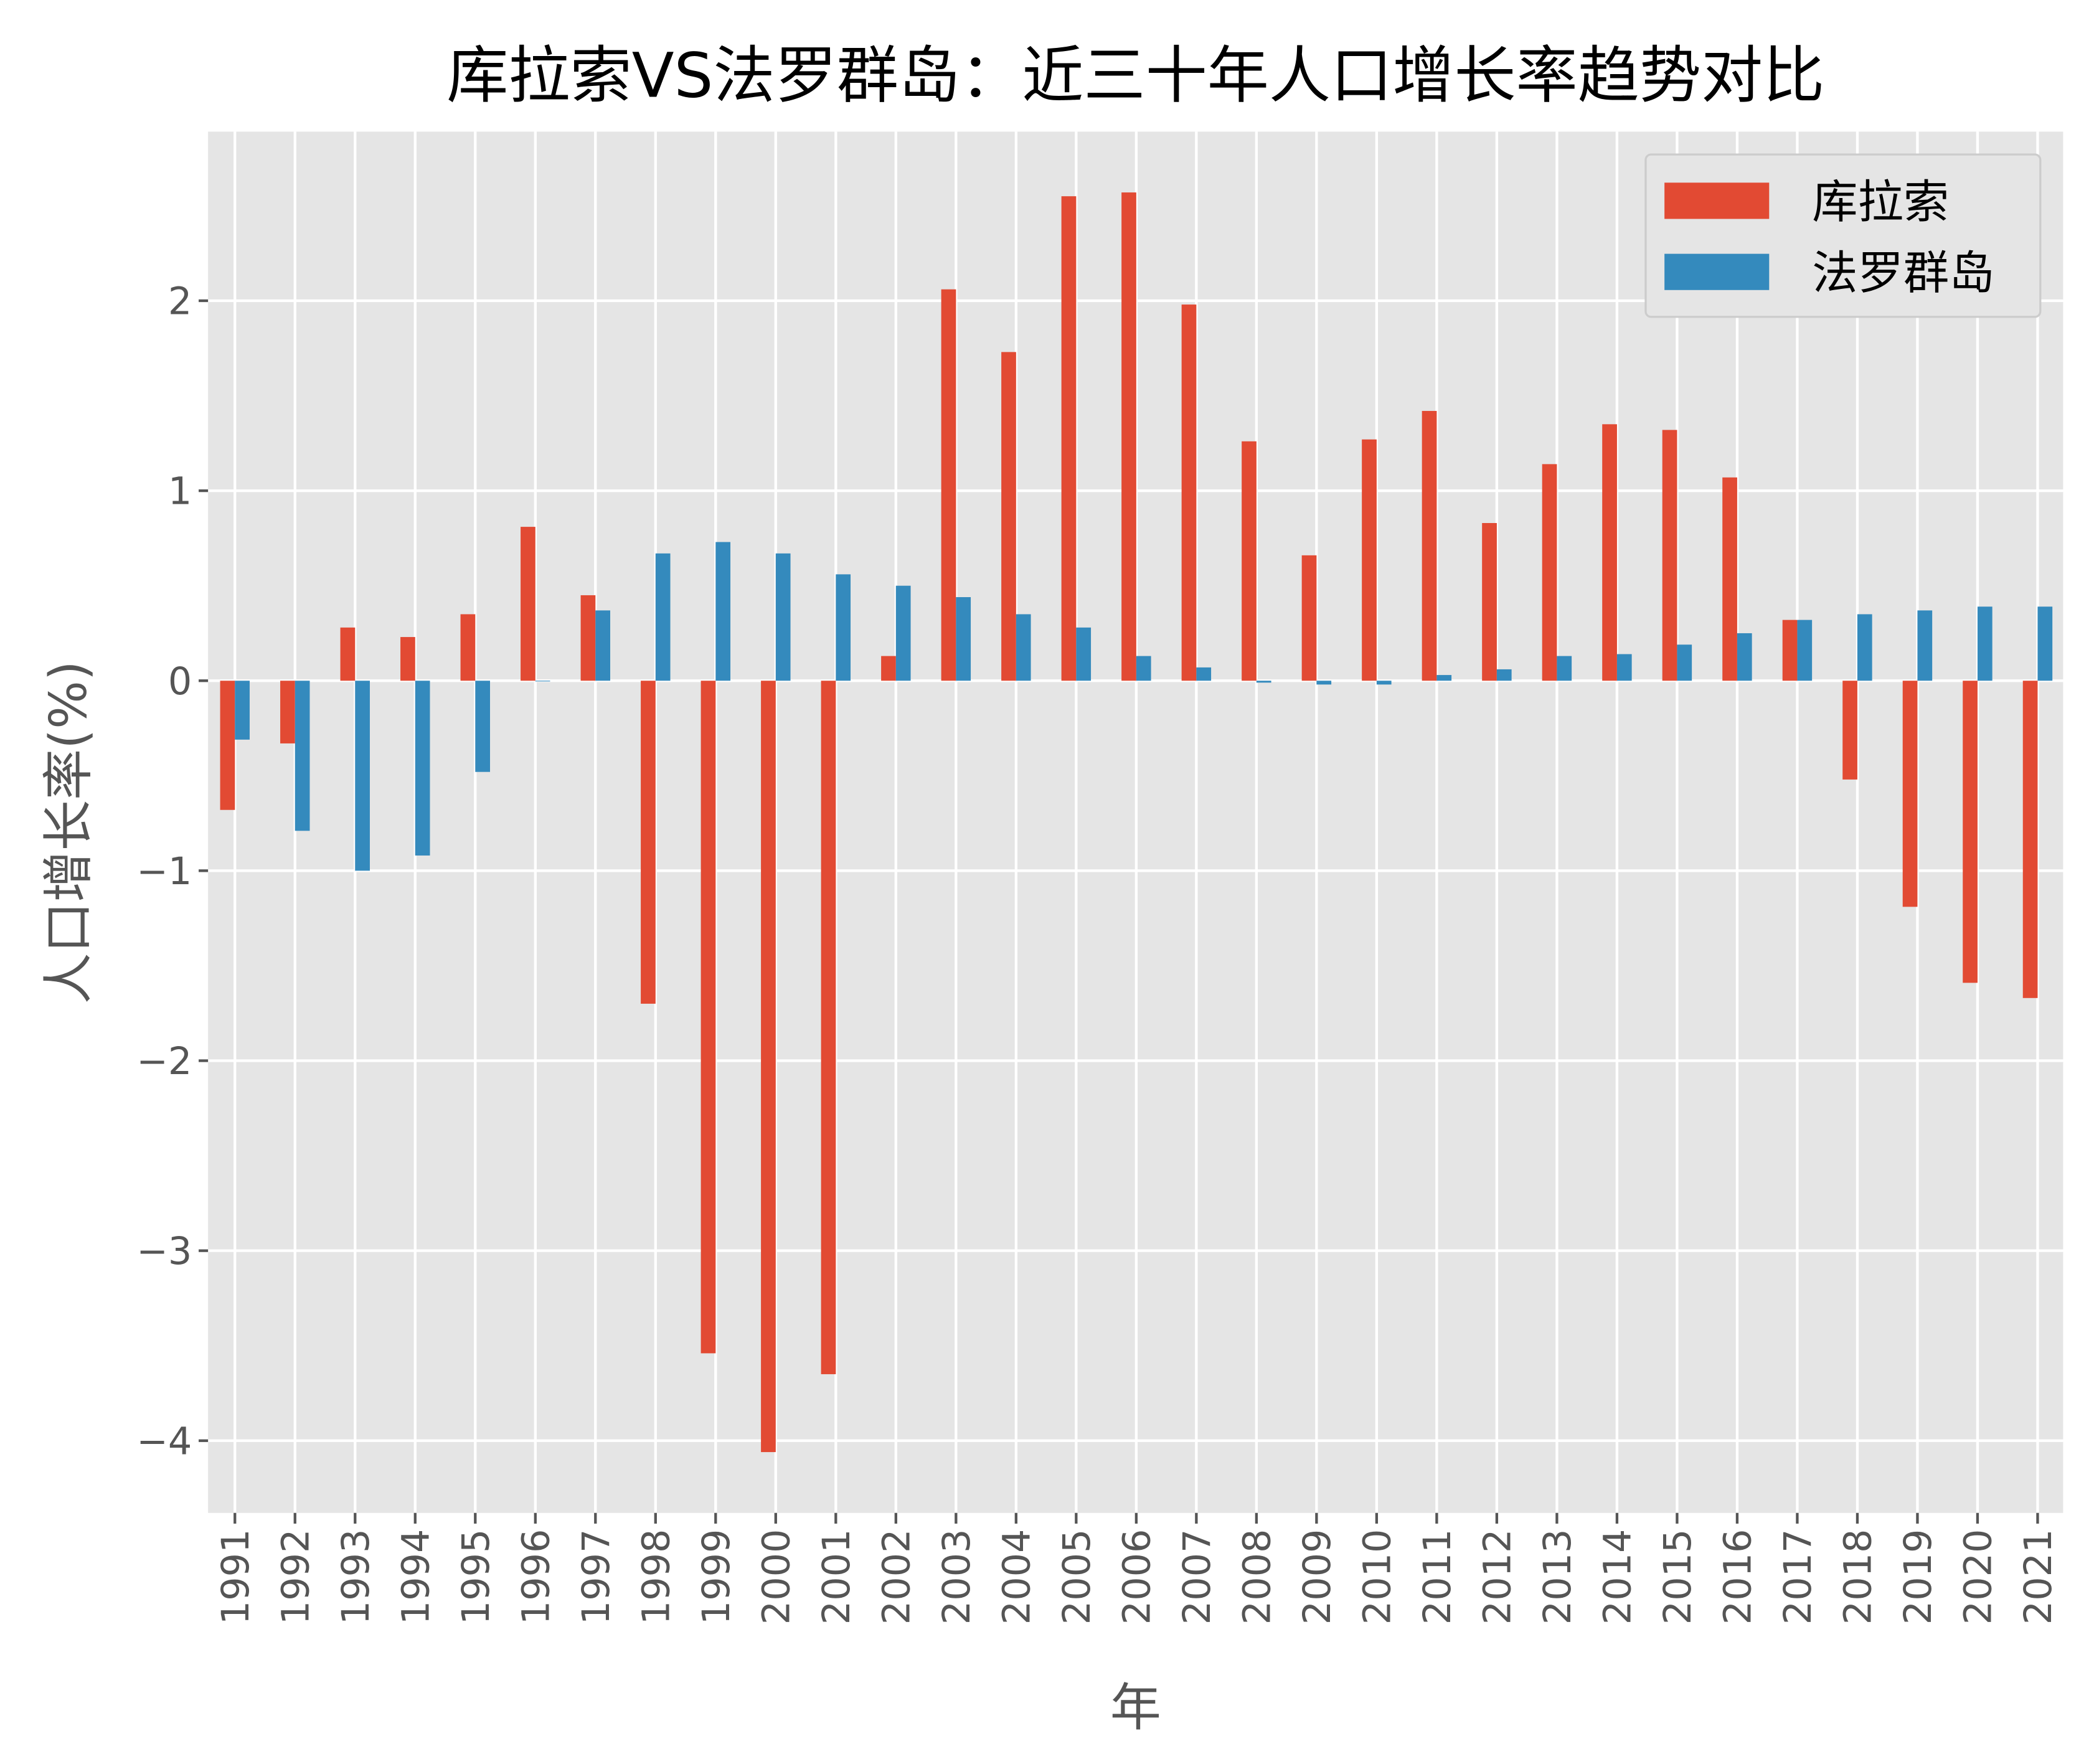 The height and width of the screenshot is (1764, 2094). What do you see at coordinates (1717, 272) in the screenshot?
I see `legend-swatch-faroe` at bounding box center [1717, 272].